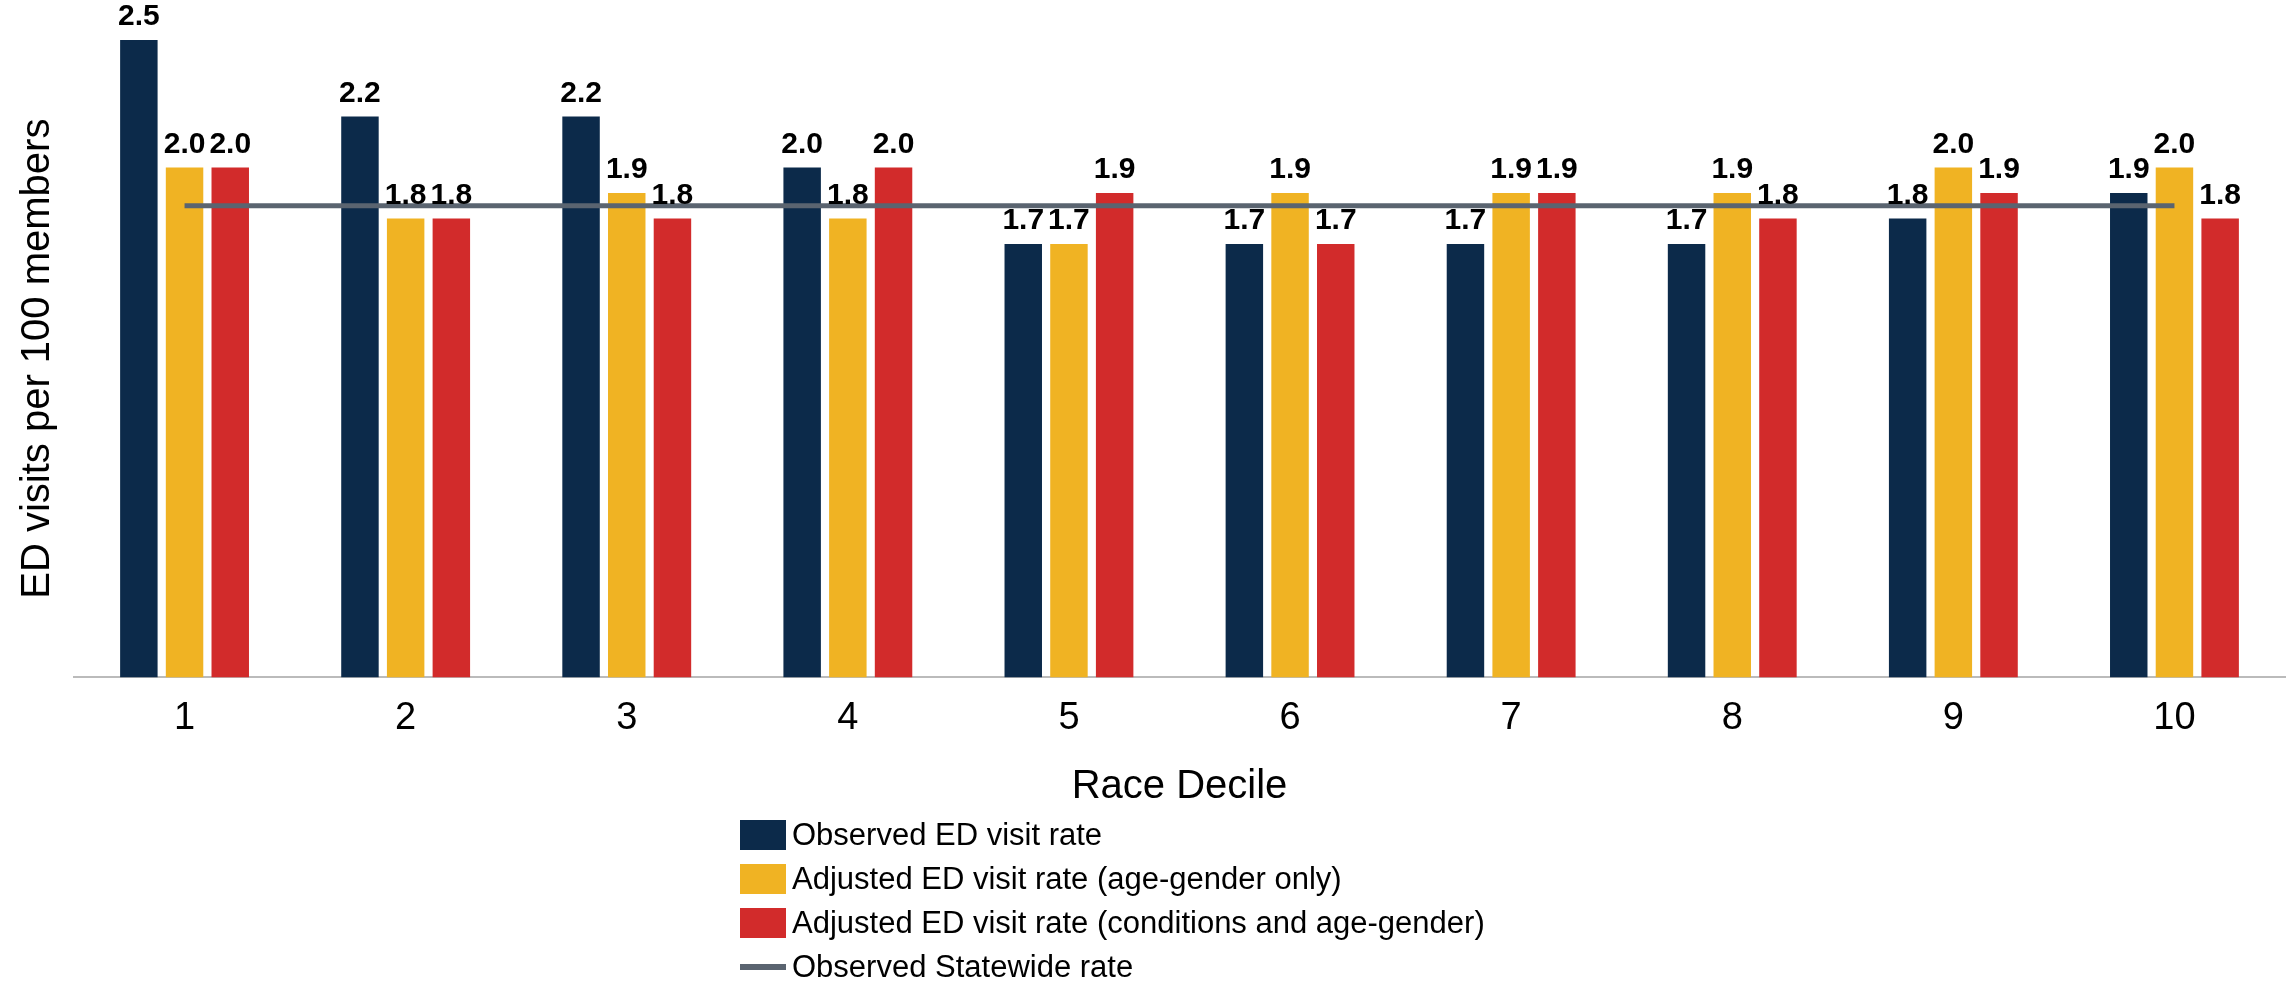  I want to click on x-tick-label: 9, so click(1953, 715).